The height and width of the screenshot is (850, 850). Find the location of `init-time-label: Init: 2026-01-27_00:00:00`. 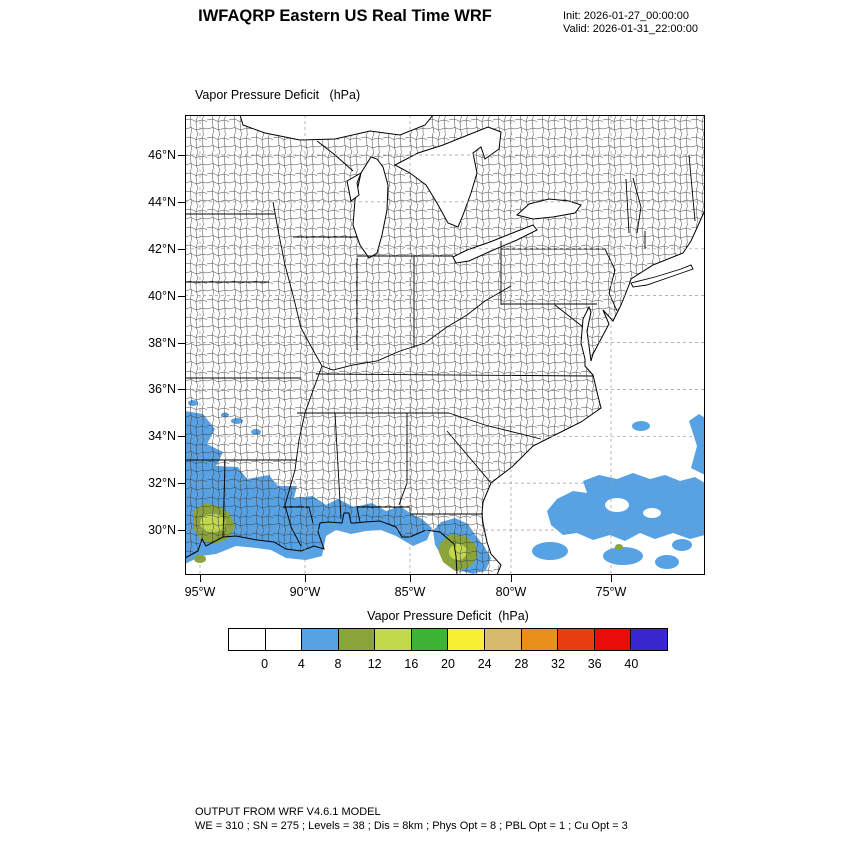

init-time-label: Init: 2026-01-27_00:00:00 is located at coordinates (626, 16).